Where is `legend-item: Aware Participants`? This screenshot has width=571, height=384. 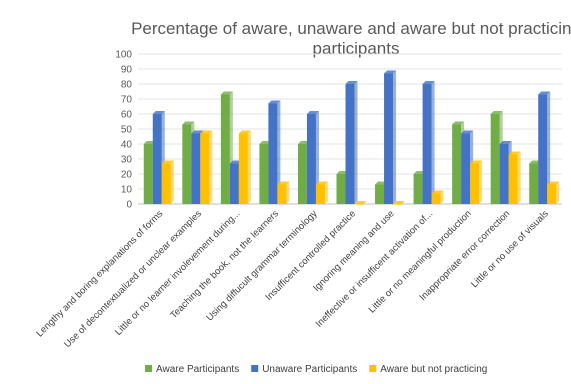
legend-item: Aware Participants is located at coordinates (192, 369).